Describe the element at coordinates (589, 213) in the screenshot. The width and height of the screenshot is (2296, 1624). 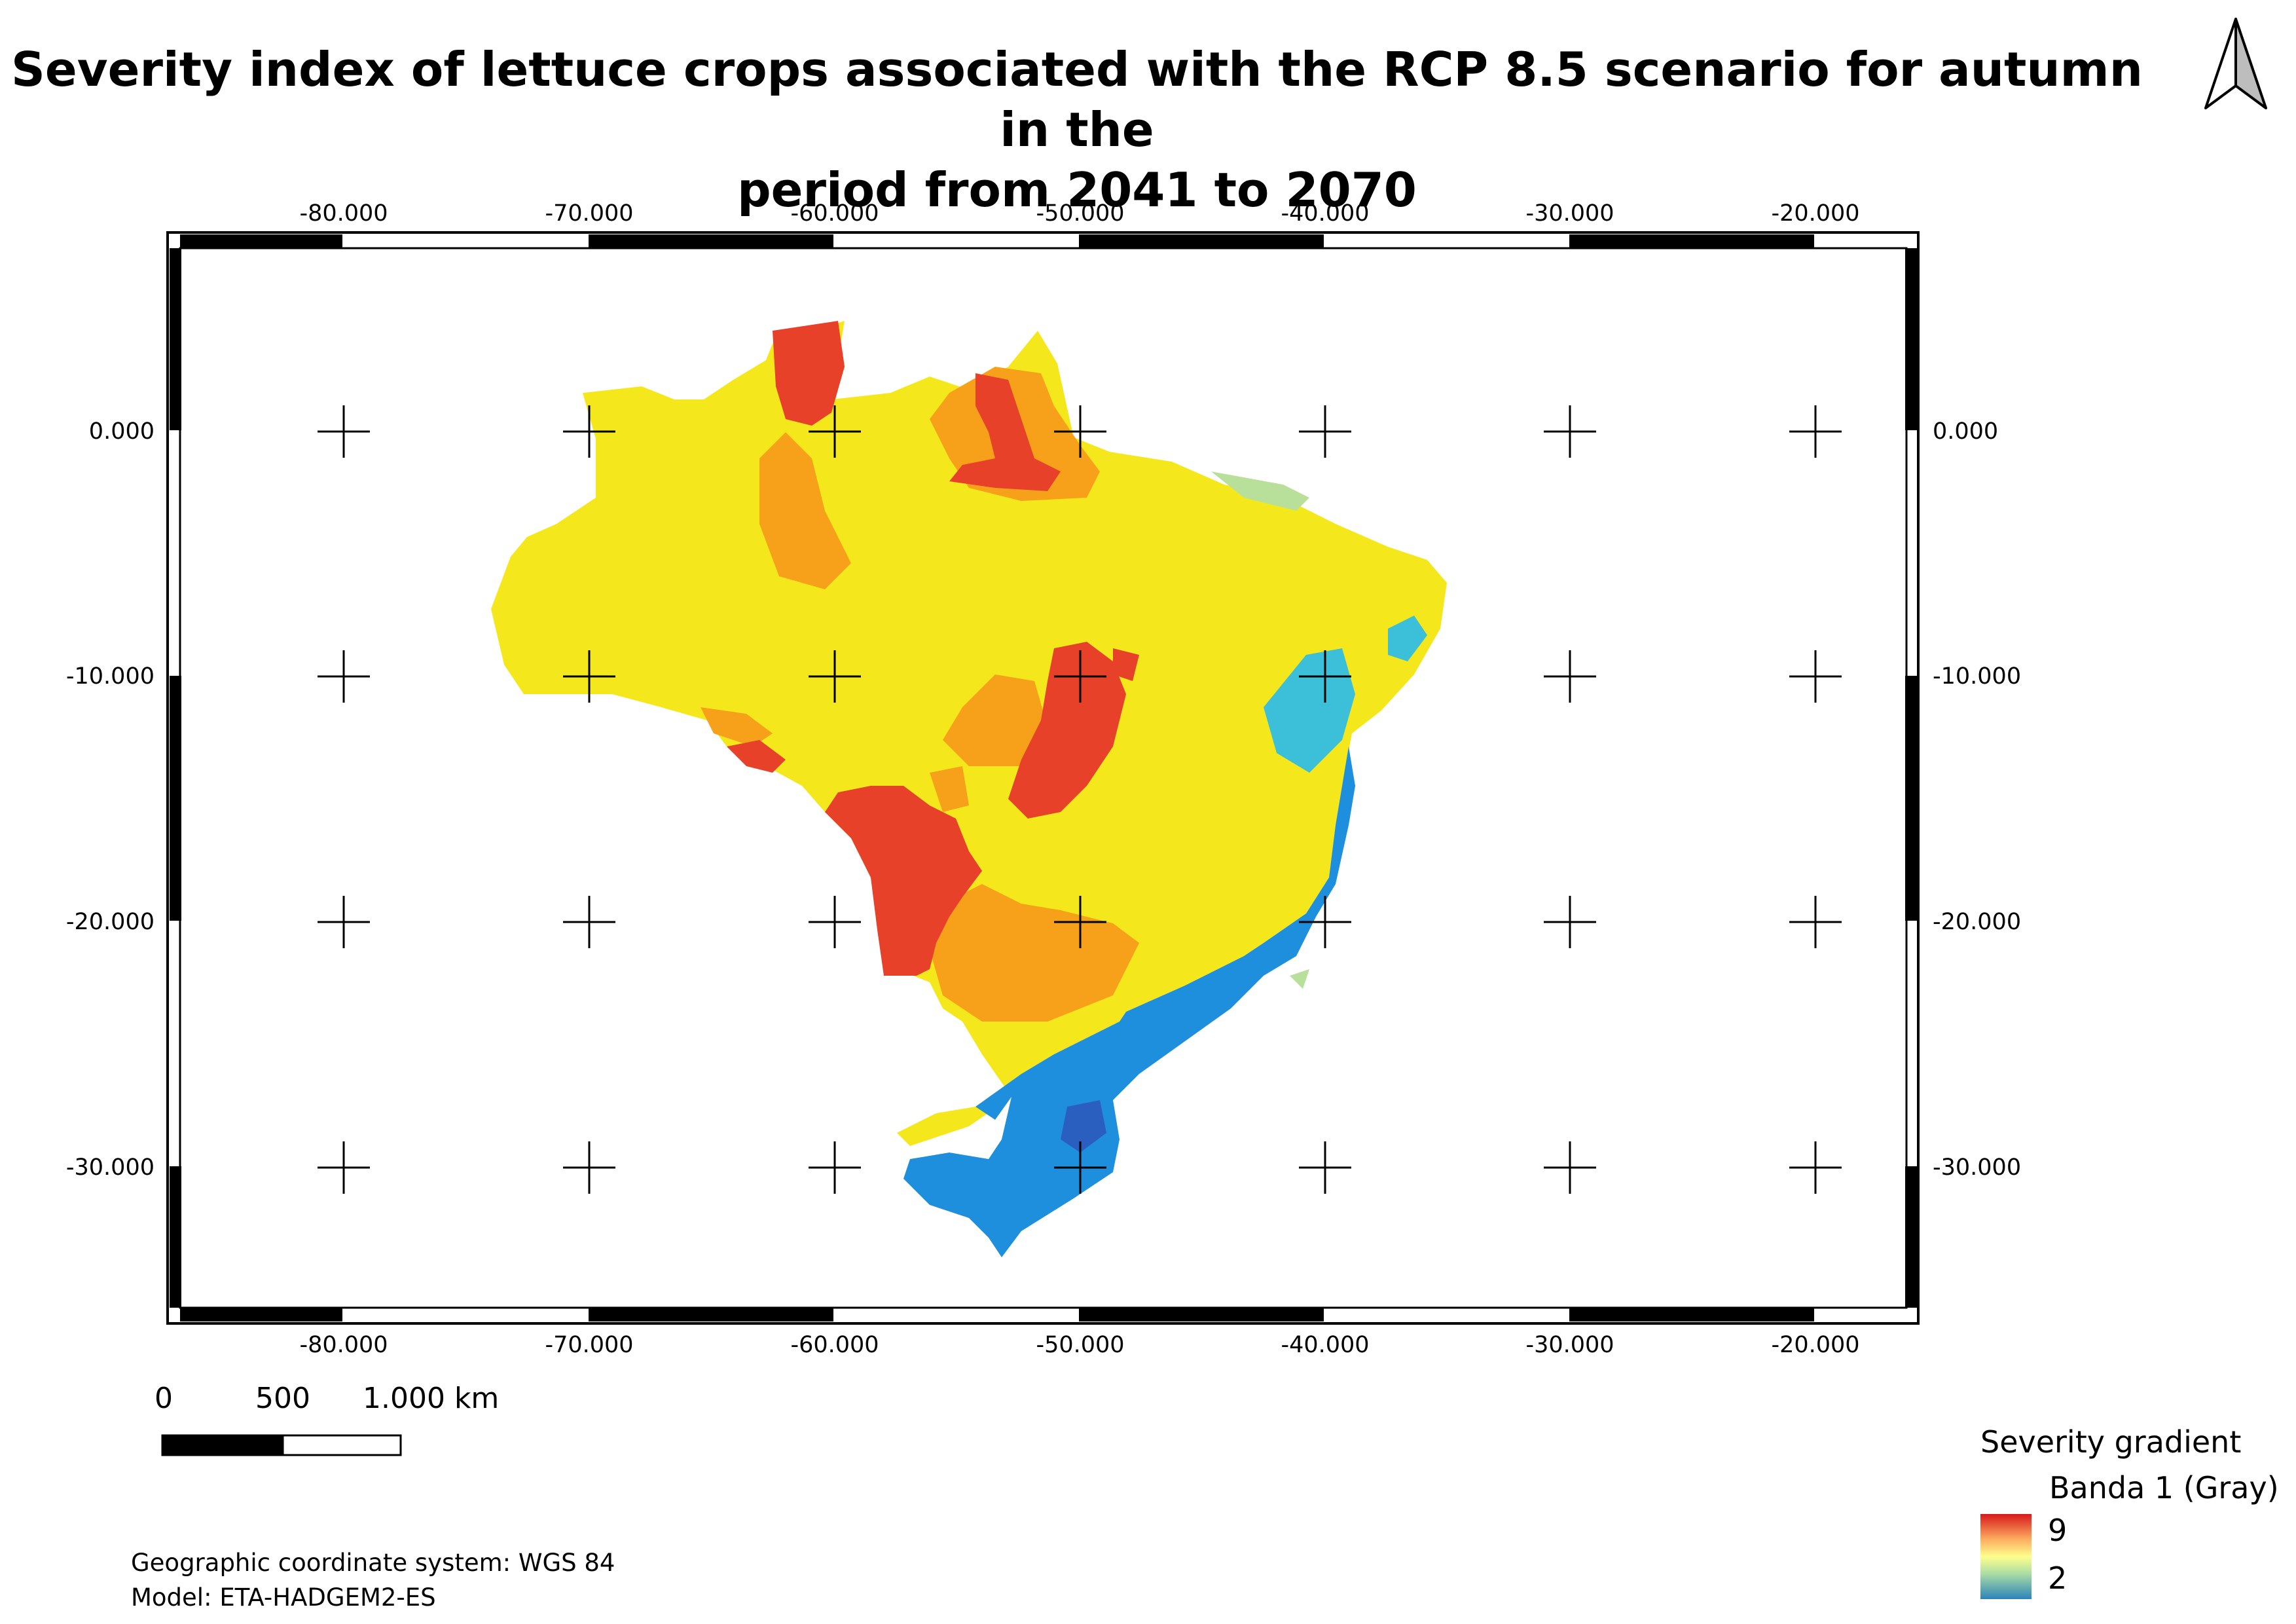
I see `lon-tick-top: -70.000` at that location.